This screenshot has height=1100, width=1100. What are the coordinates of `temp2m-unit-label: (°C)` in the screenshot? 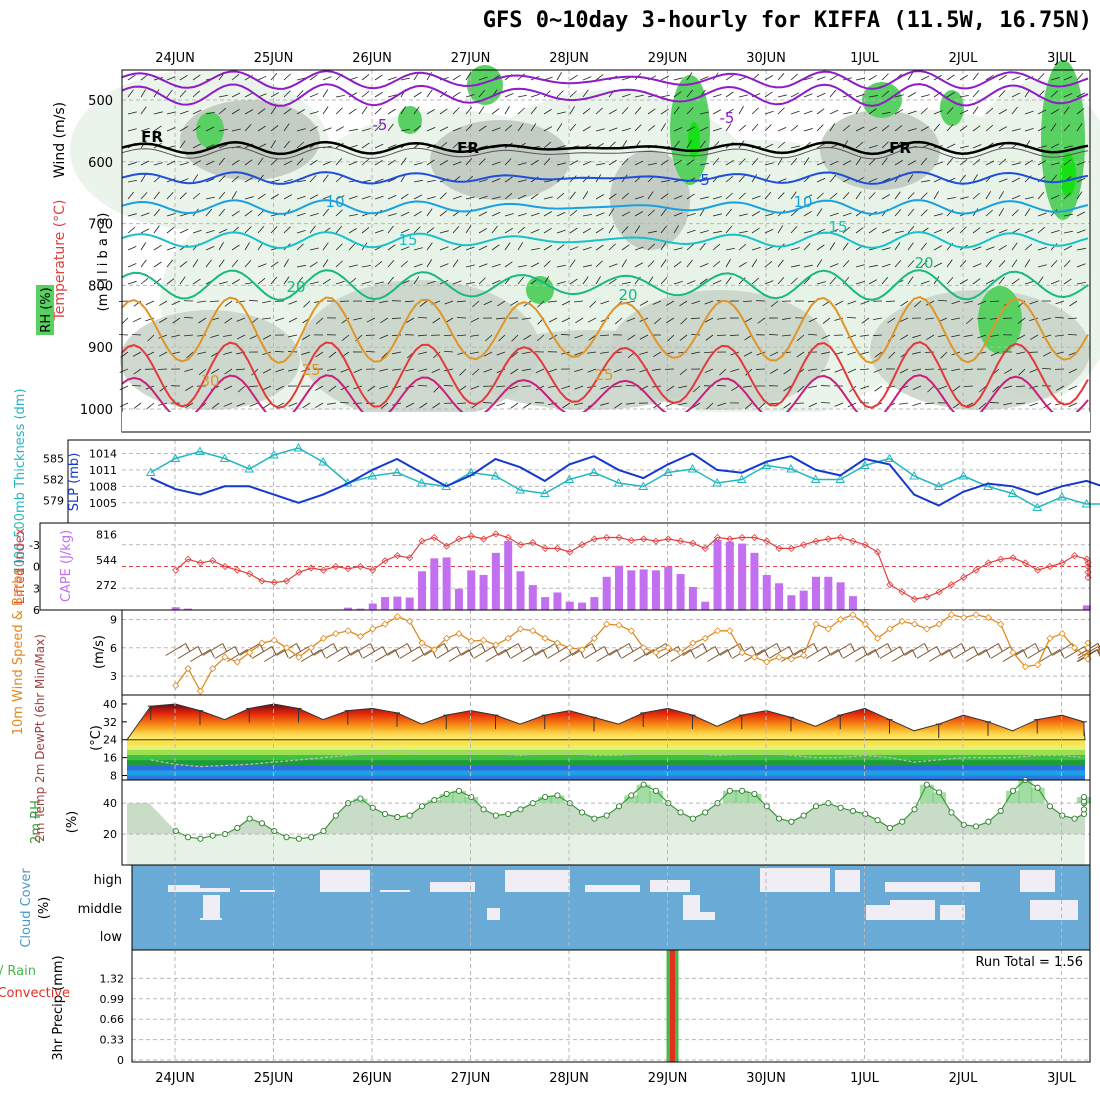 It's located at (96, 738).